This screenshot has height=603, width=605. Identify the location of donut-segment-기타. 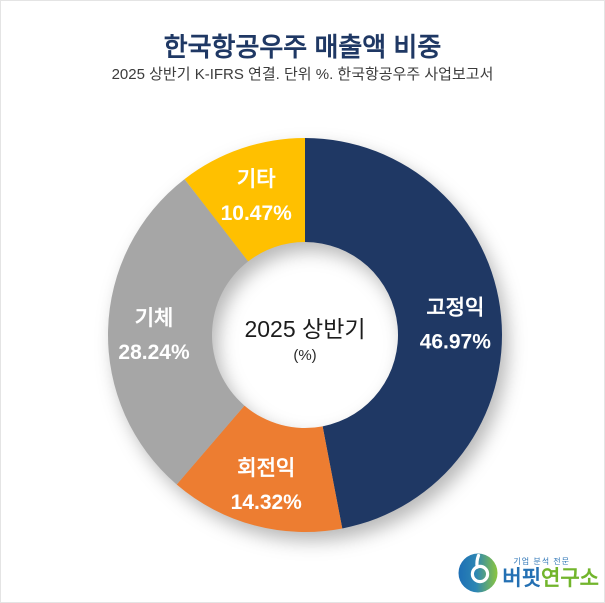
(244, 200).